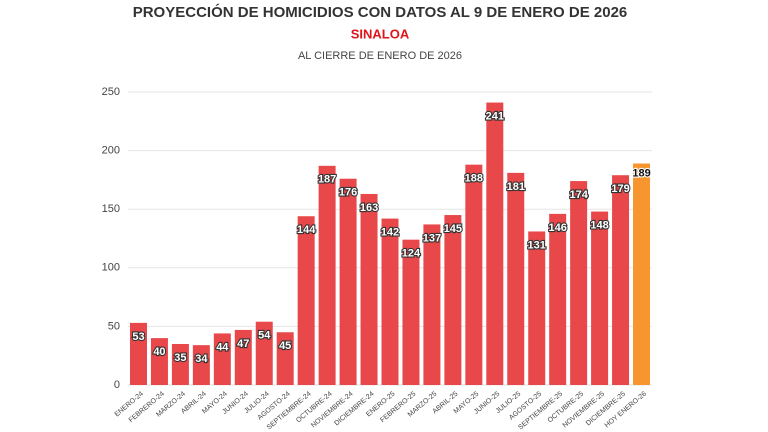 This screenshot has width=768, height=432. What do you see at coordinates (641, 173) in the screenshot?
I see `value-label: 189` at bounding box center [641, 173].